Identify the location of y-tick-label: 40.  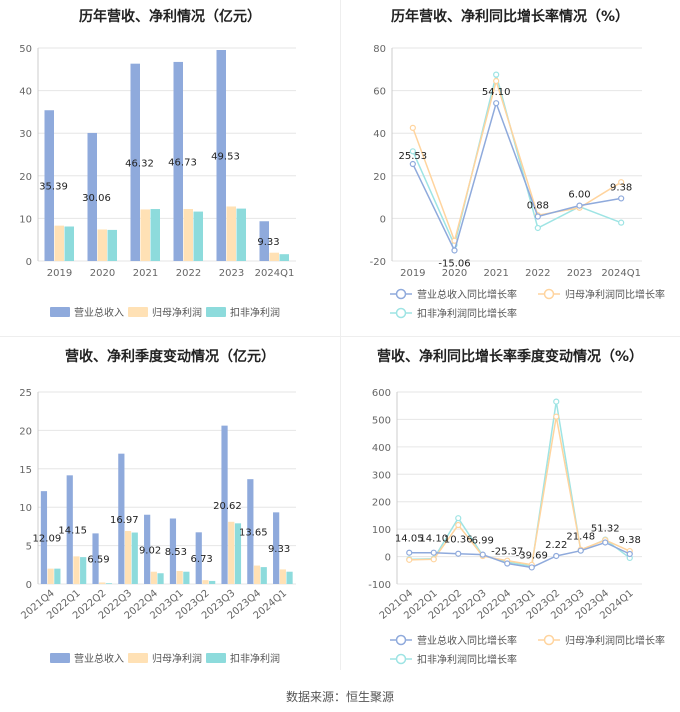
(25, 92).